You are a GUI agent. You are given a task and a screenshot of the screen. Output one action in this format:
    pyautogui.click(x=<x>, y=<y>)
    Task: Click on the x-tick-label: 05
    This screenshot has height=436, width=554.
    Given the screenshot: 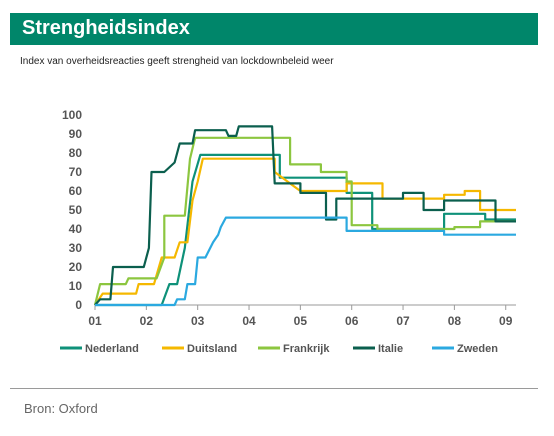 What is the action you would take?
    pyautogui.click(x=301, y=321)
    